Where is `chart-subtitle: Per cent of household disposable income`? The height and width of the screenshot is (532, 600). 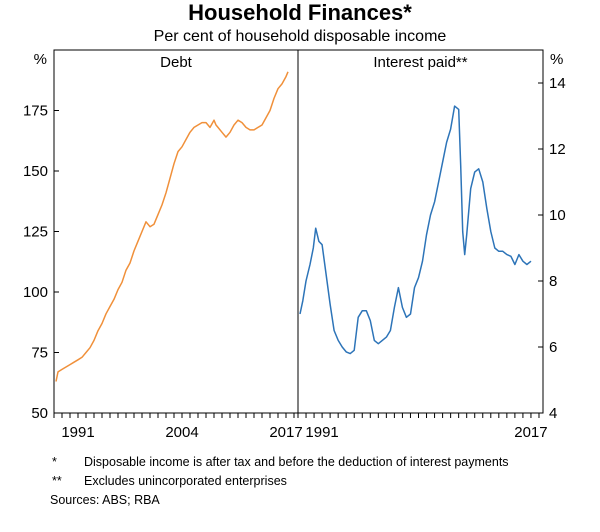
chart-subtitle: Per cent of household disposable income is located at coordinates (300, 36).